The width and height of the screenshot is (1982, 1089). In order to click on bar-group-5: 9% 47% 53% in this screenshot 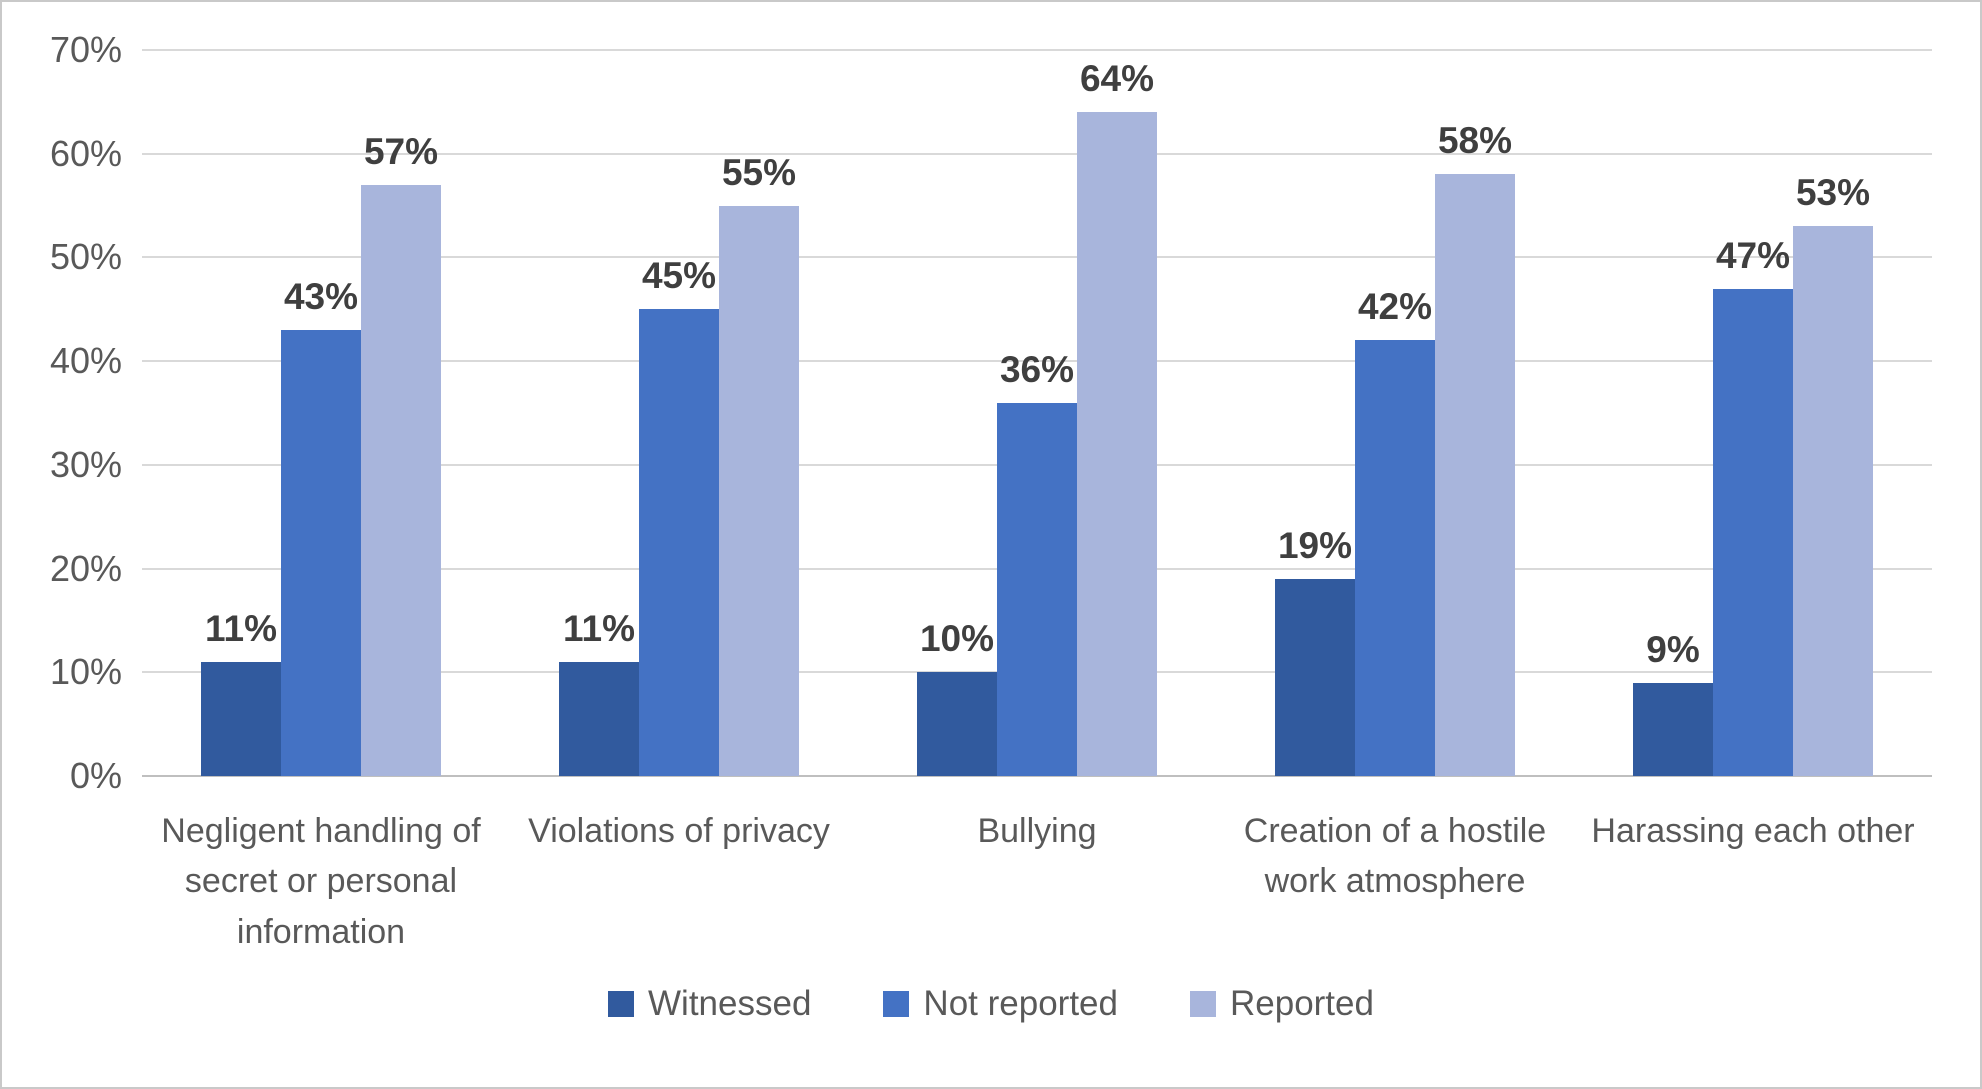, I will do `click(1753, 413)`.